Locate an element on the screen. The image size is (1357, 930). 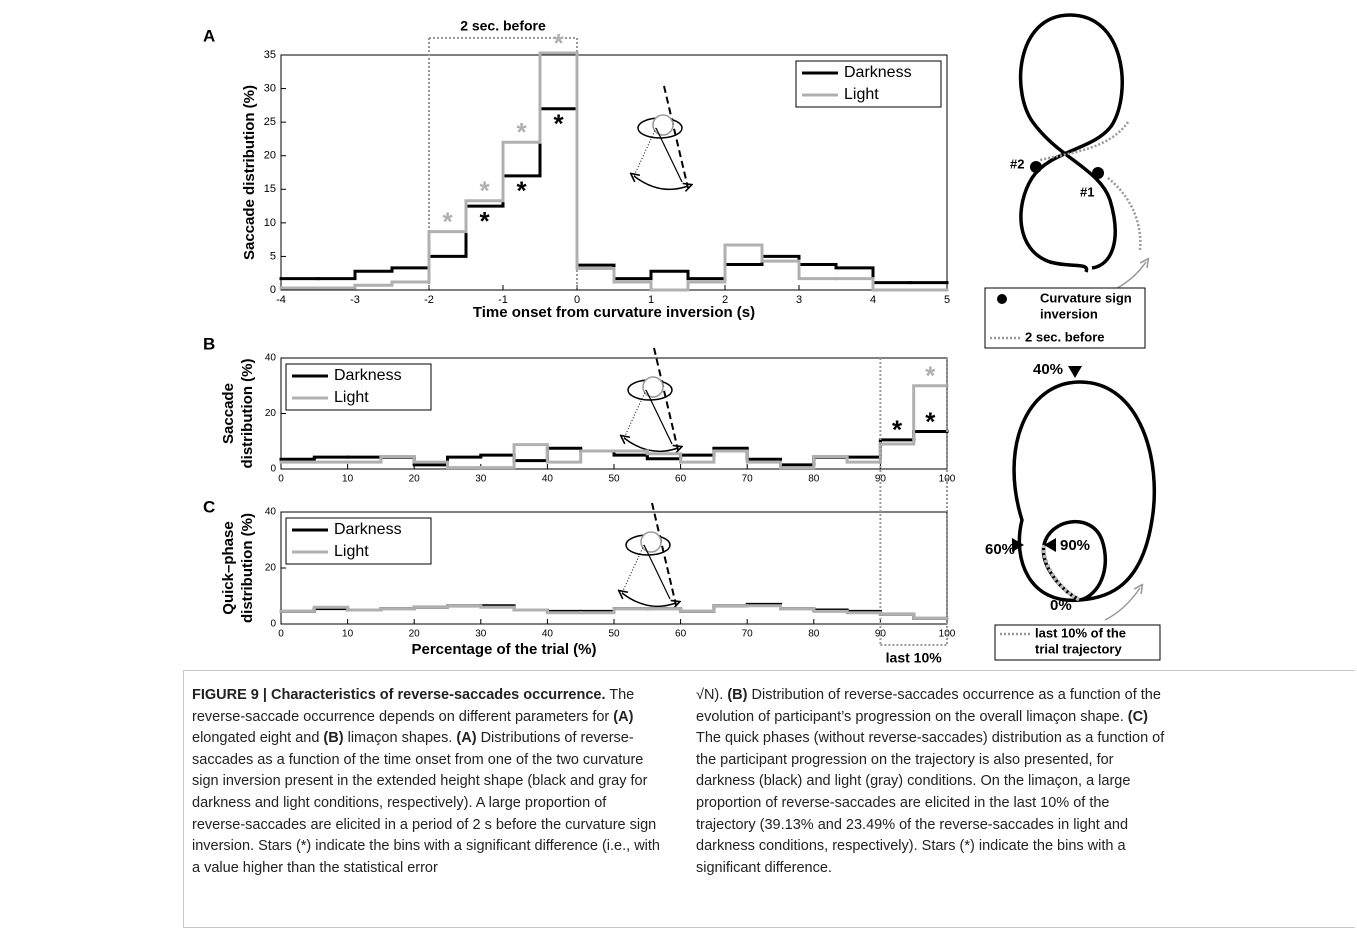
diagram-legend-label: inversion is located at coordinates (1069, 313).